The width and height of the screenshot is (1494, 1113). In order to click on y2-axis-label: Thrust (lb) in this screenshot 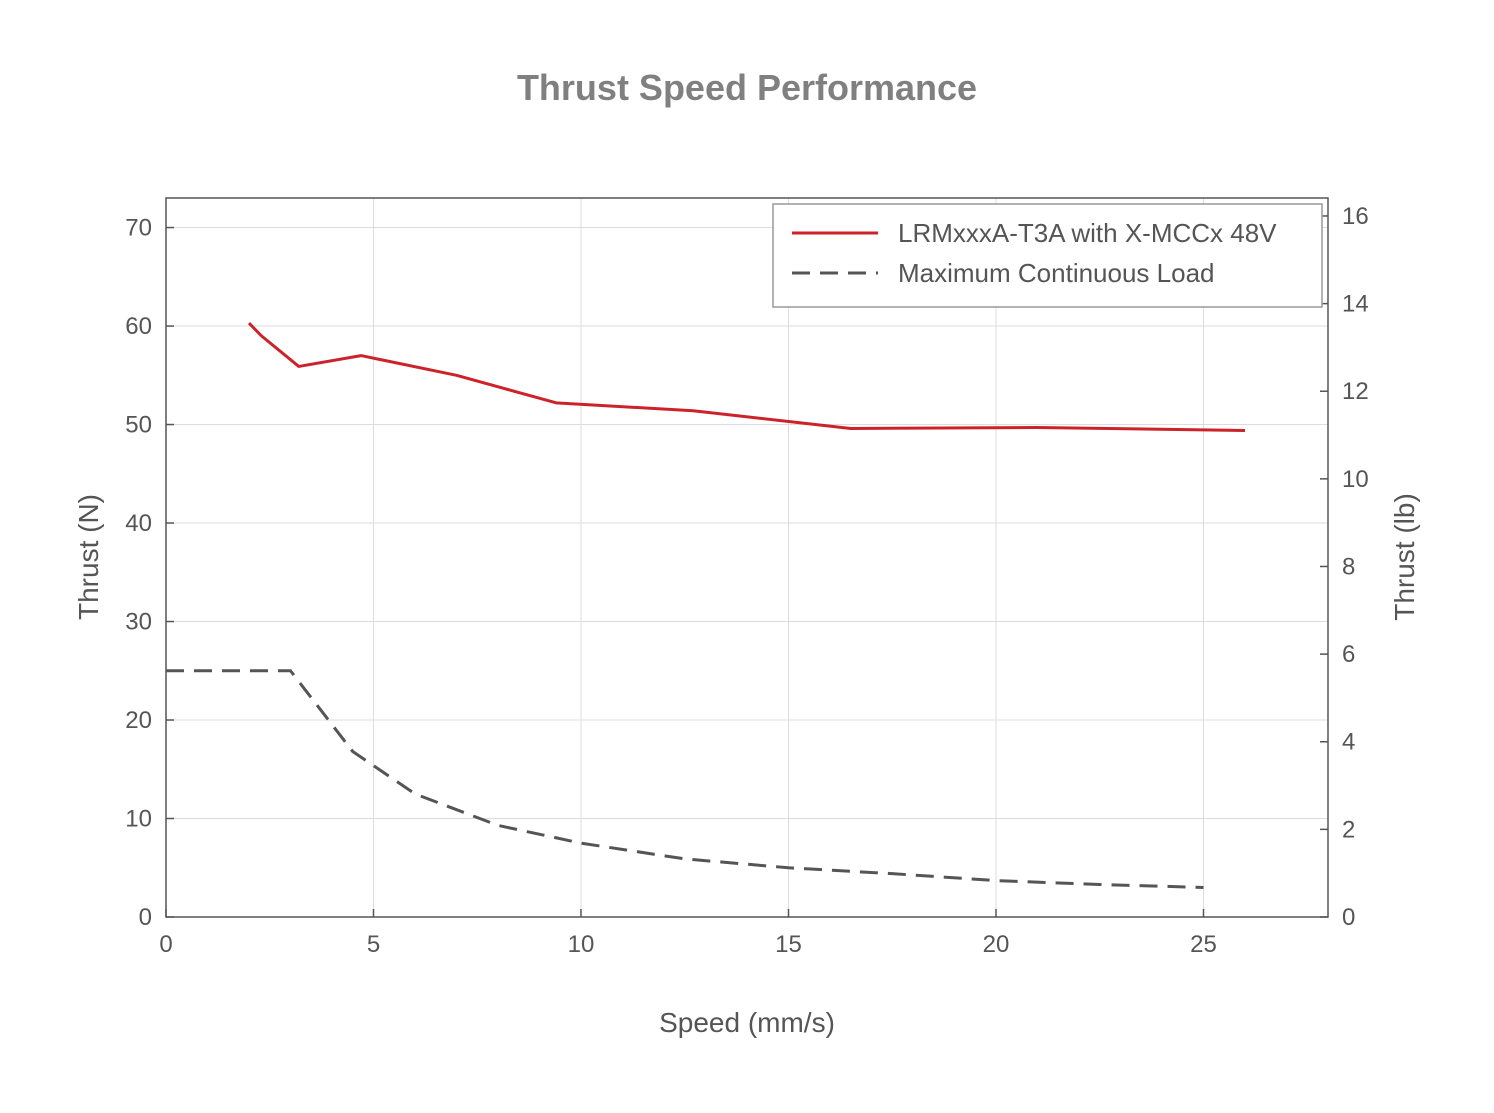, I will do `click(1404, 557)`.